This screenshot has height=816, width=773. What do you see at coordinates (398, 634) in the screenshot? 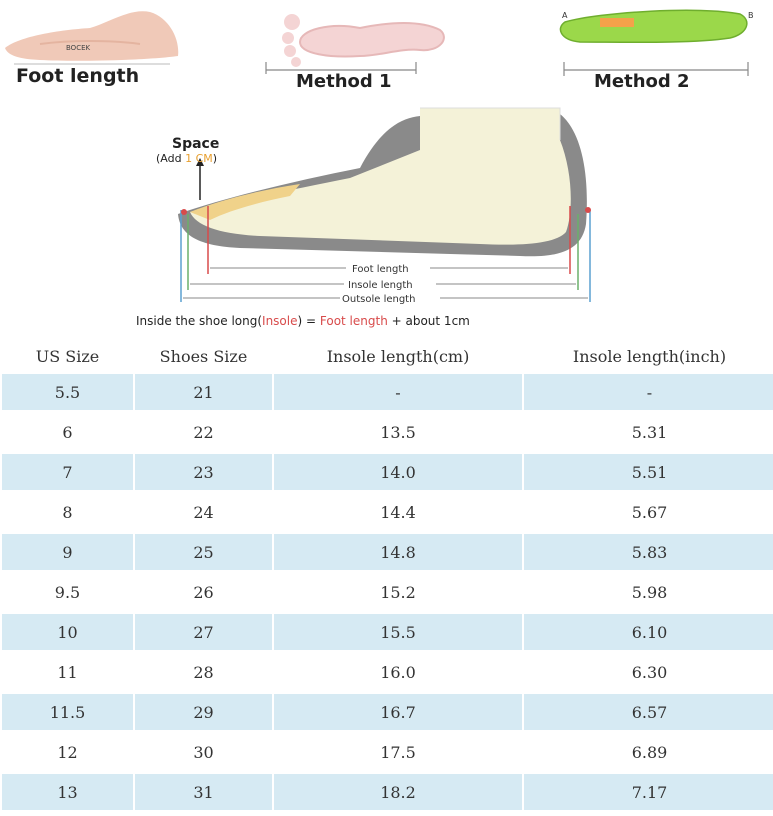
I see `cell-insole-cm: 15.5` at bounding box center [398, 634].